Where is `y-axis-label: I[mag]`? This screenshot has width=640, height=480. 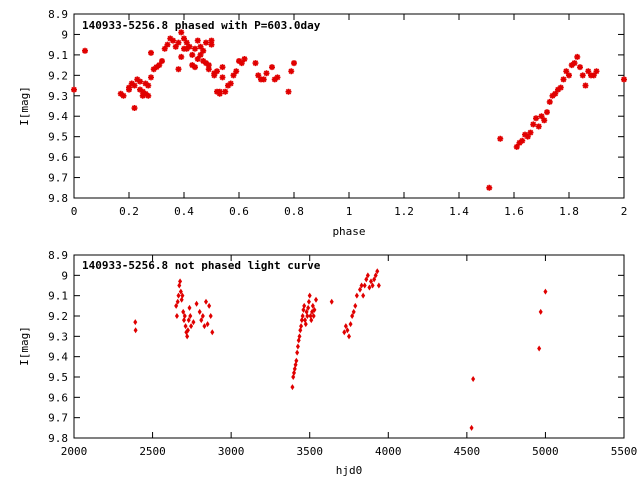
y-axis-label: I[mag] is located at coordinates (24, 106).